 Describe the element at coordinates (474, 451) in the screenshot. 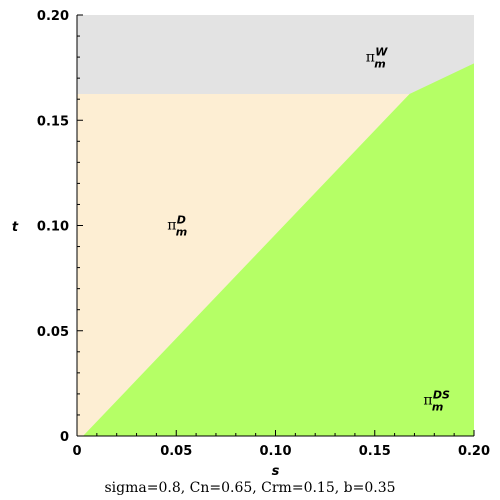

I see `x-tick-label: 0.20` at that location.